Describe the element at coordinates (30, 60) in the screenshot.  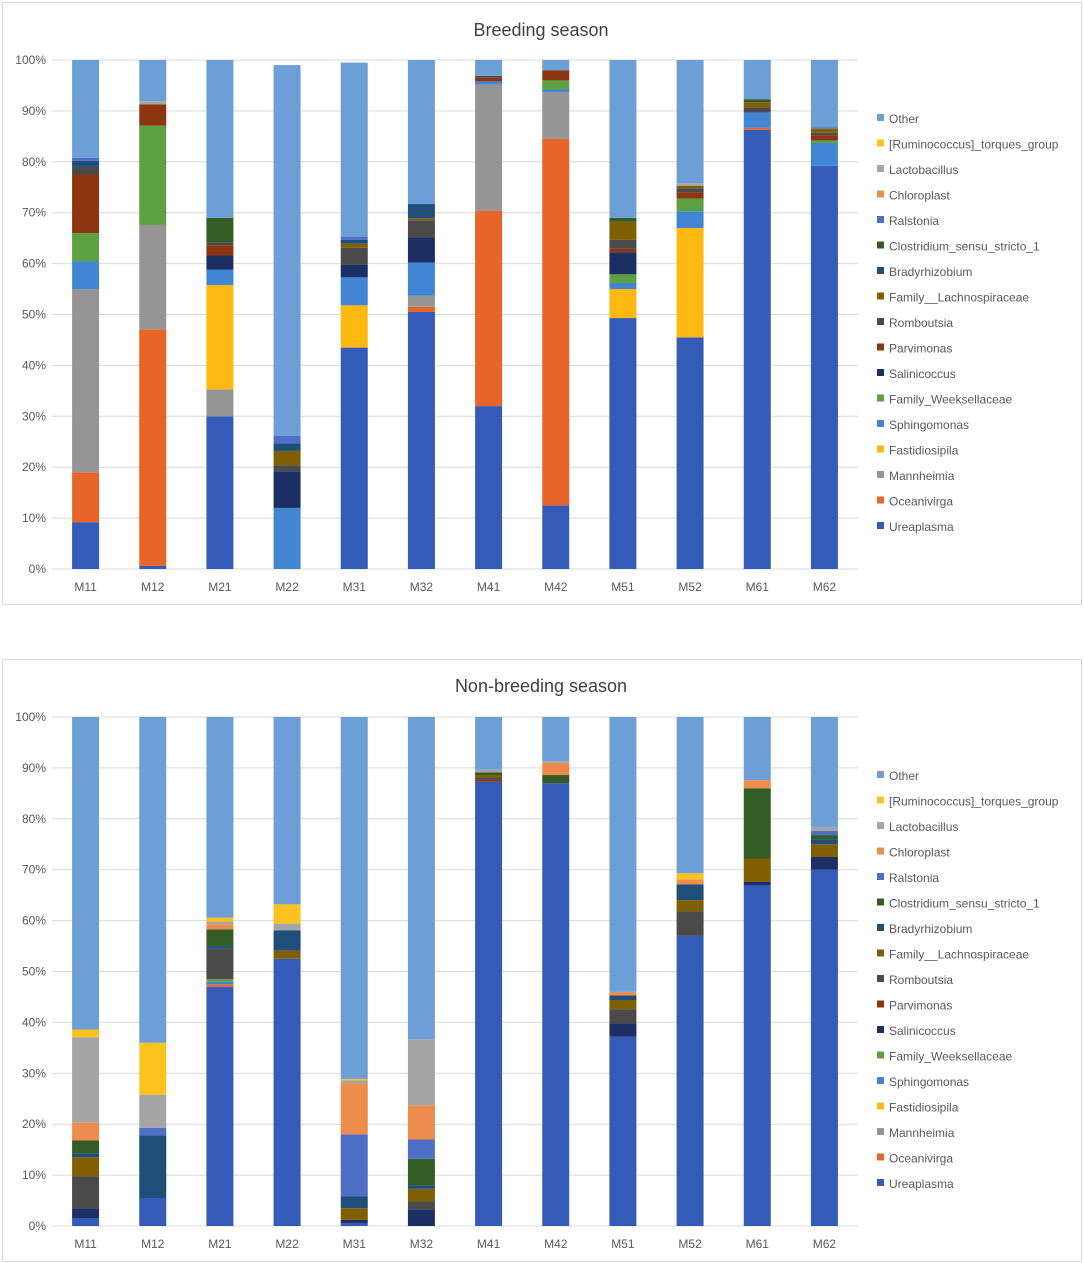
I see `y-tick-label: 100%` at that location.